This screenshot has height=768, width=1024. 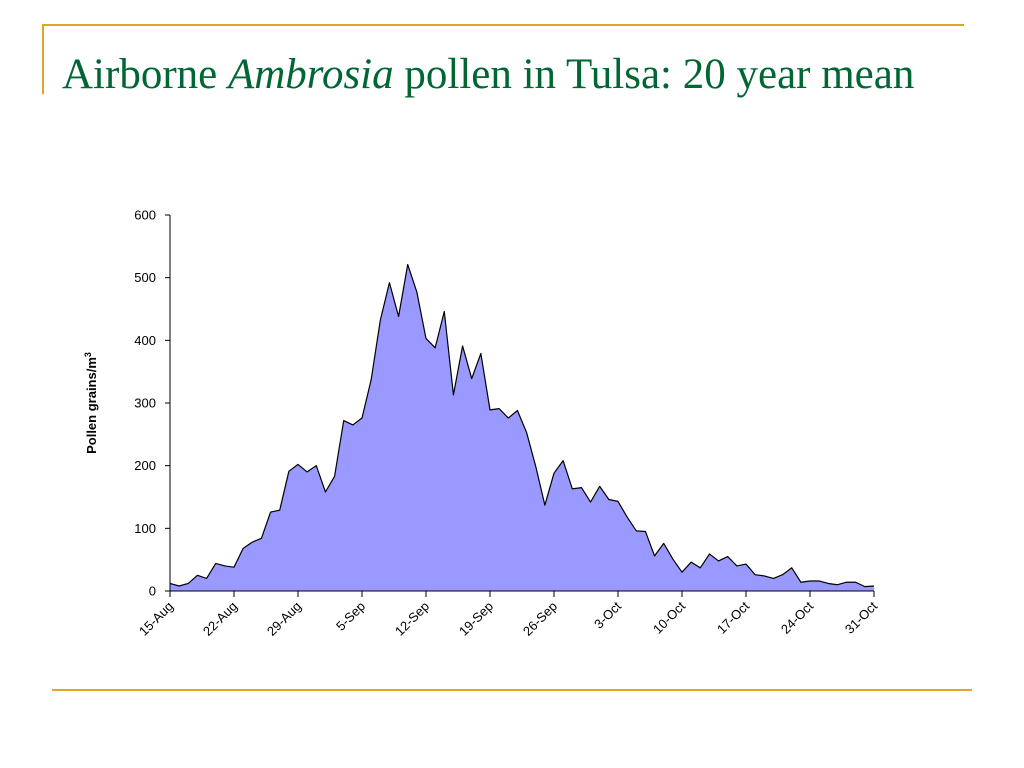 I want to click on y-tick-label: 100, so click(x=145, y=528).